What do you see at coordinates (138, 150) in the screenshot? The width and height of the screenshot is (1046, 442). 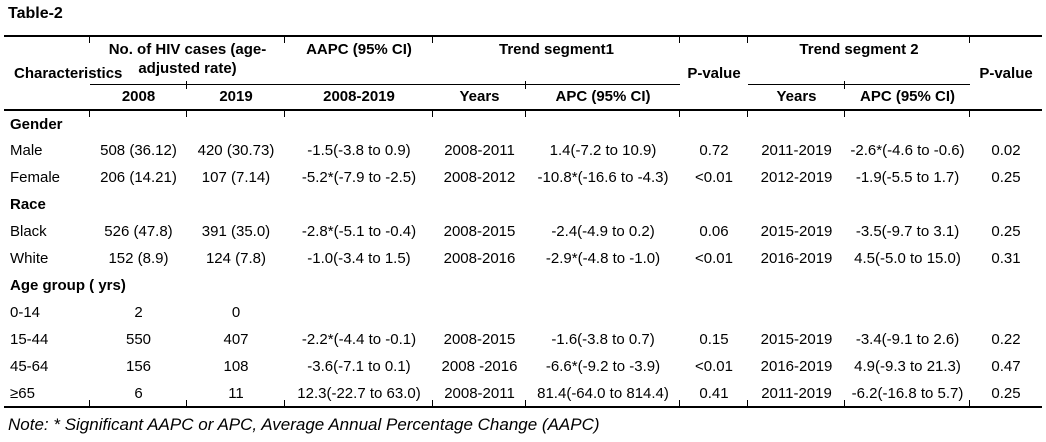 I see `cell: 508 (36.12)` at bounding box center [138, 150].